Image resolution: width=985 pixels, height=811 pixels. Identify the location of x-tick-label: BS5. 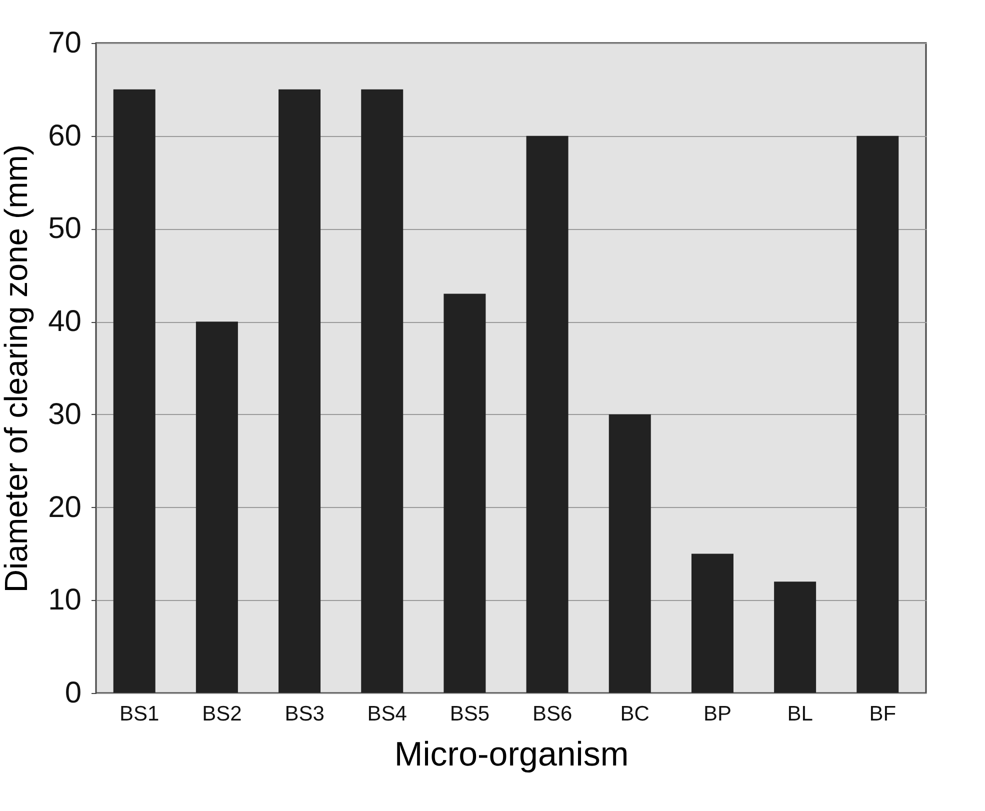
(470, 714).